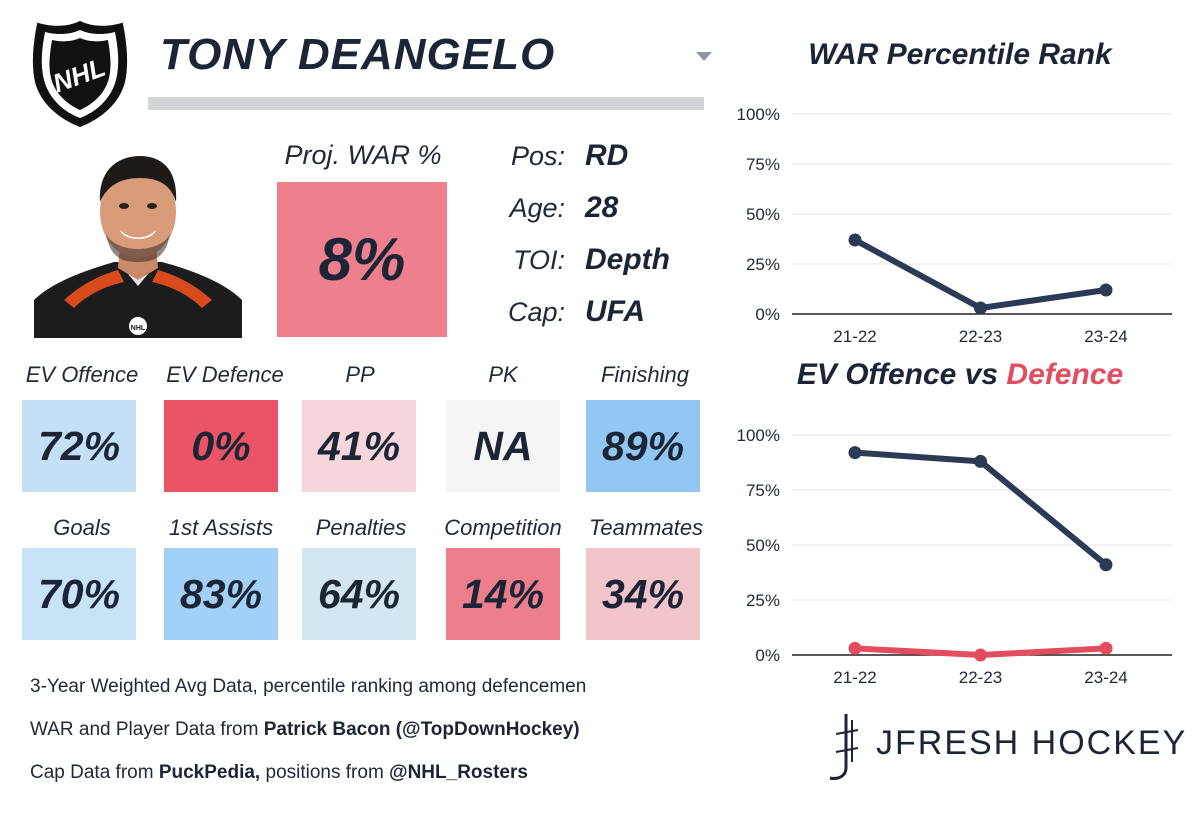 Image resolution: width=1200 pixels, height=819 pixels. What do you see at coordinates (615, 311) in the screenshot?
I see `info-value: UFA` at bounding box center [615, 311].